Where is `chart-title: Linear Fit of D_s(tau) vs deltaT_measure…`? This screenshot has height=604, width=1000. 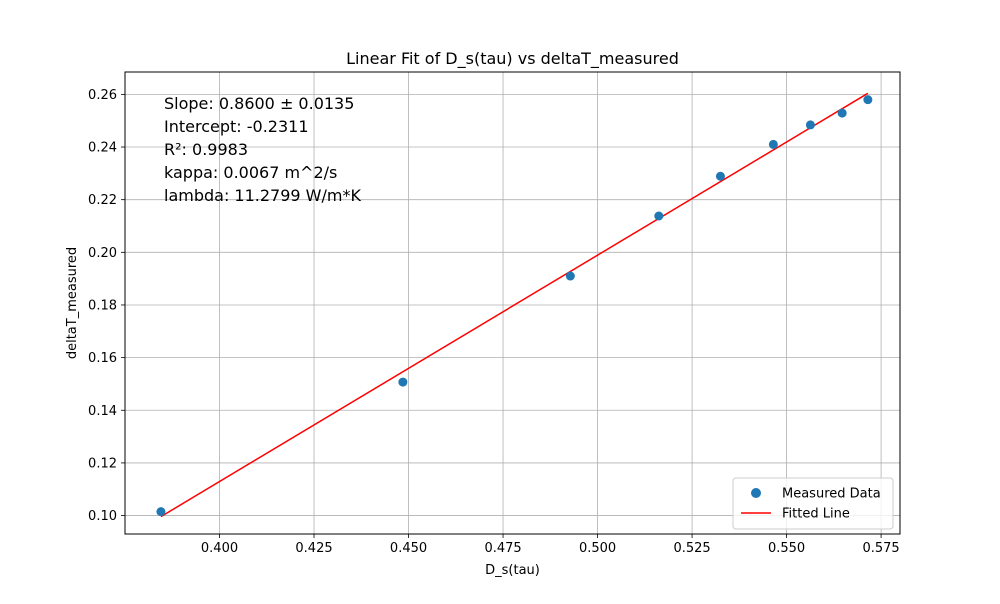 chart-title: Linear Fit of D_s(tau) vs deltaT_measure… is located at coordinates (512, 59).